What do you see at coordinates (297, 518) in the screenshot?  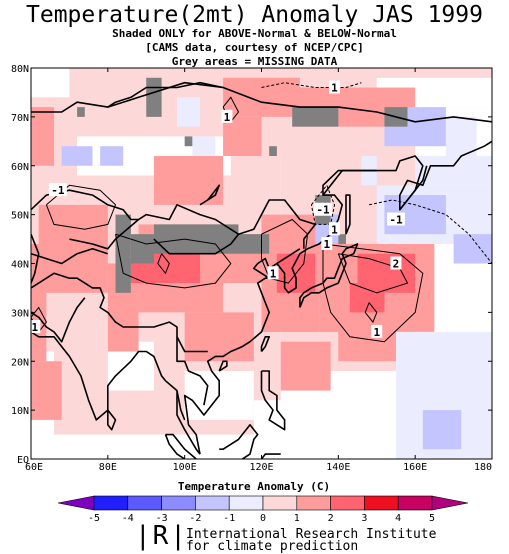 I see `colorbar-tick-label: 1` at bounding box center [297, 518].